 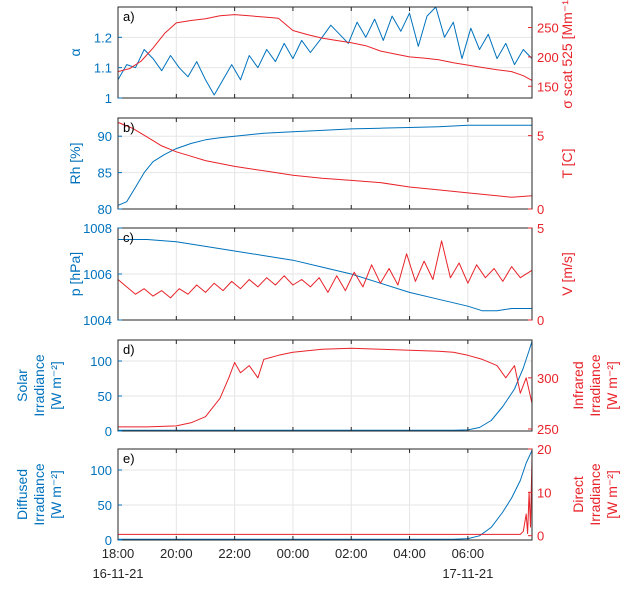 I want to click on panel-label: b), so click(x=129, y=127).